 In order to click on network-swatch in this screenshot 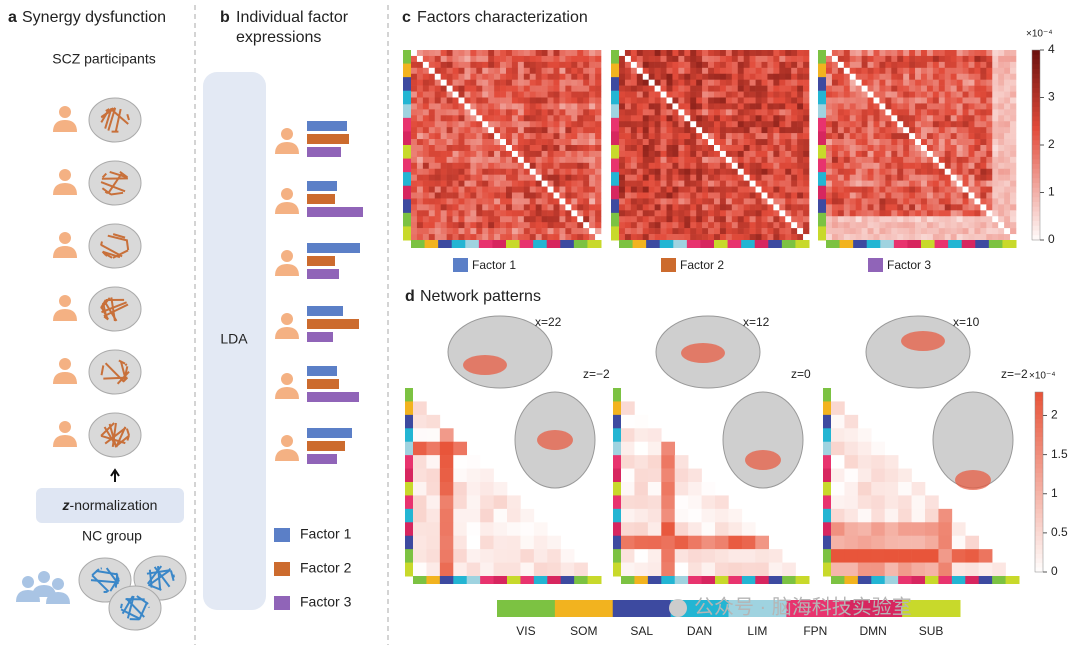, I will do `click(815, 608)`.